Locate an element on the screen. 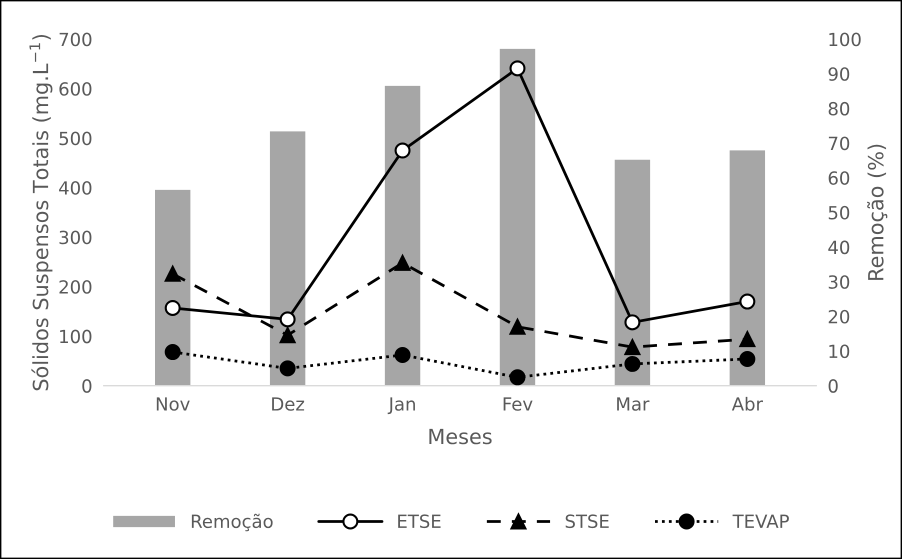 The width and height of the screenshot is (902, 559). x-tick-label: Jan is located at coordinates (401, 405).